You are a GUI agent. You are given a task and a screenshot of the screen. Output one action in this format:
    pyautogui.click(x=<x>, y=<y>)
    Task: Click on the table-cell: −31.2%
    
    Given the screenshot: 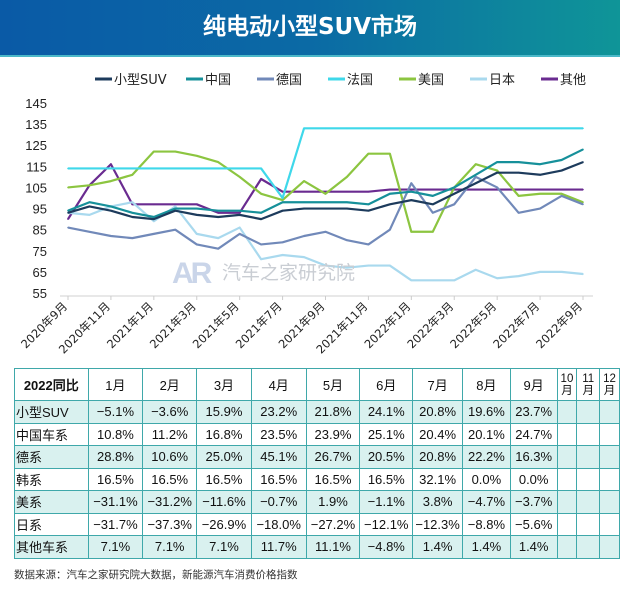 What is the action you would take?
    pyautogui.click(x=170, y=502)
    